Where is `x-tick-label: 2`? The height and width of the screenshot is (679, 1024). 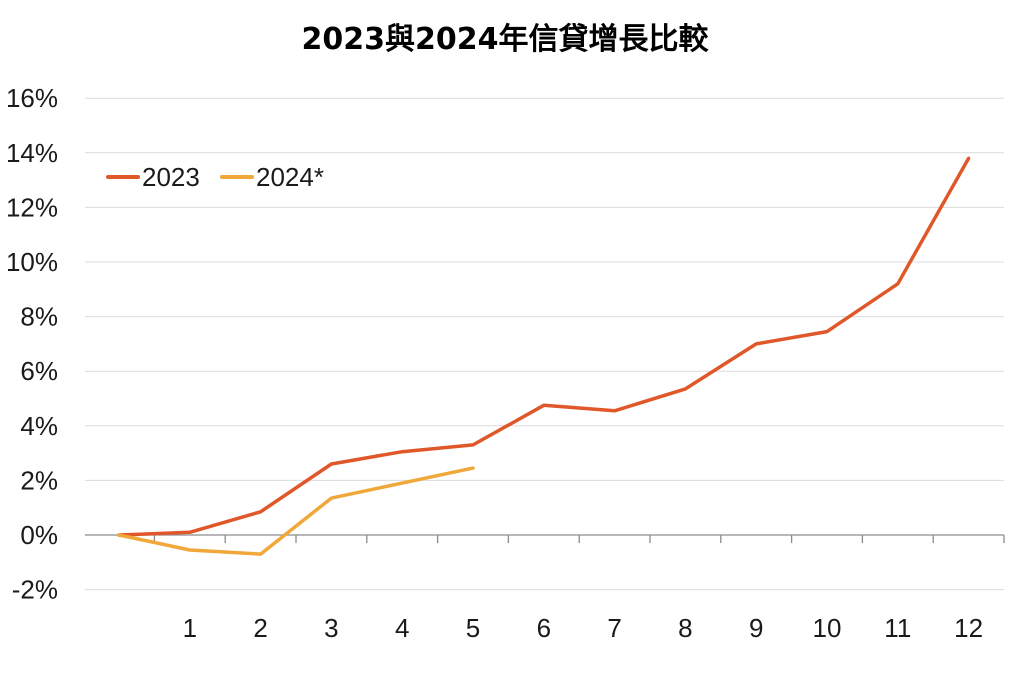
x-tick-label: 2 is located at coordinates (260, 628).